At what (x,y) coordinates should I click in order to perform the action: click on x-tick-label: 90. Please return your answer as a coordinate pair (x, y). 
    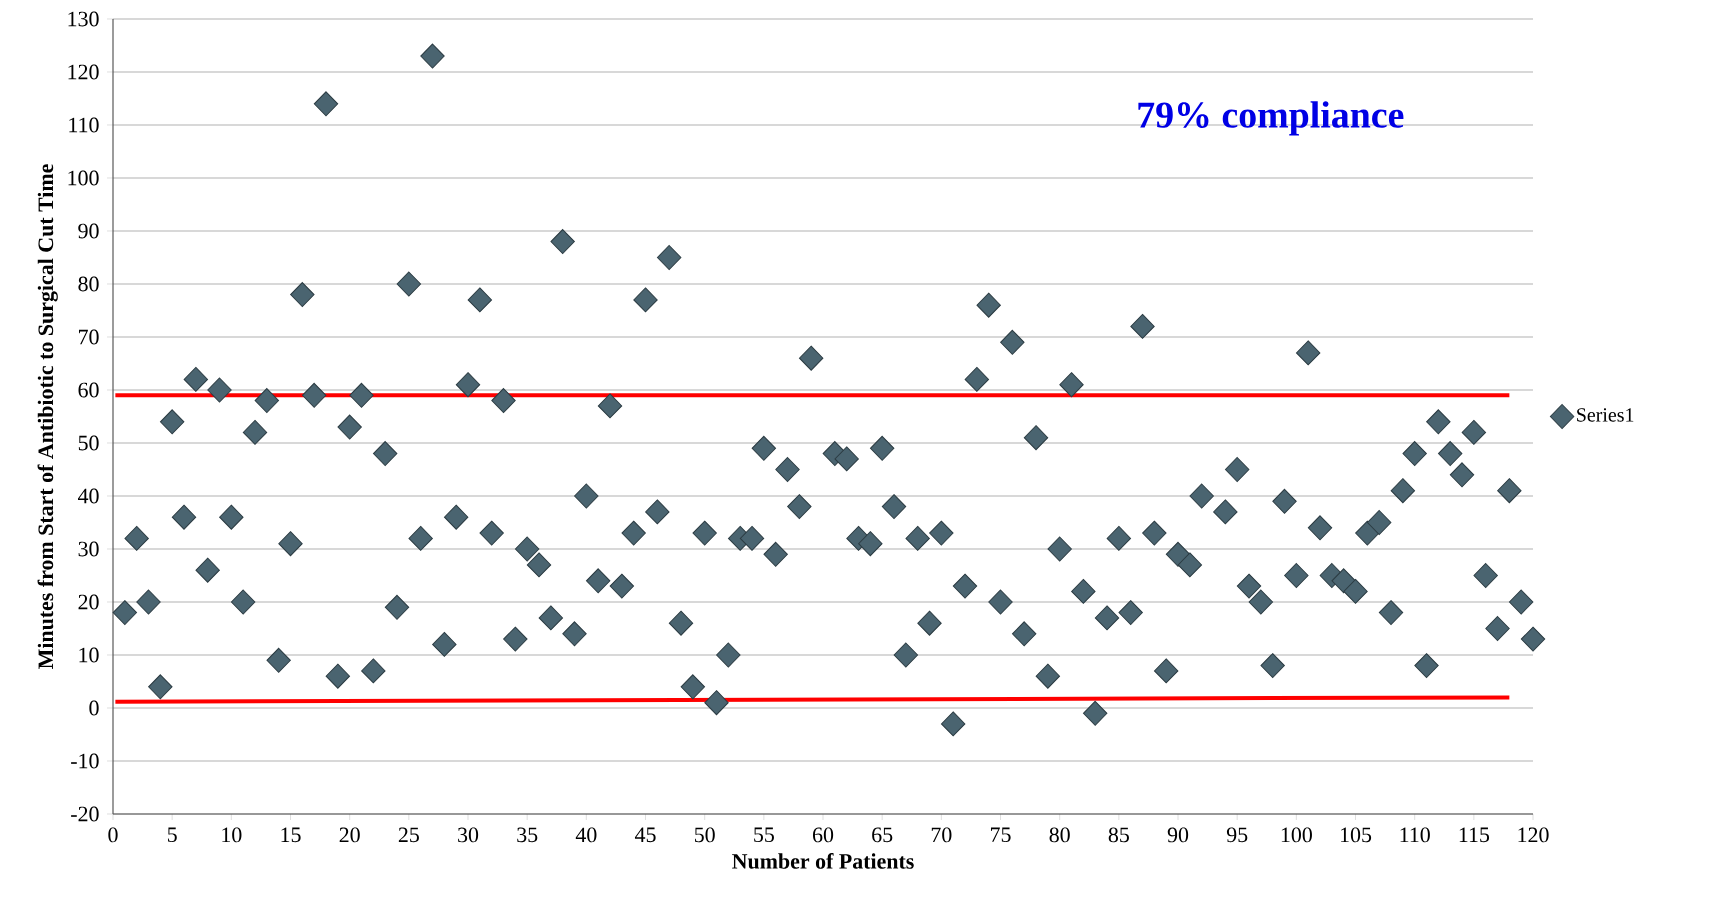
    Looking at the image, I should click on (1178, 835).